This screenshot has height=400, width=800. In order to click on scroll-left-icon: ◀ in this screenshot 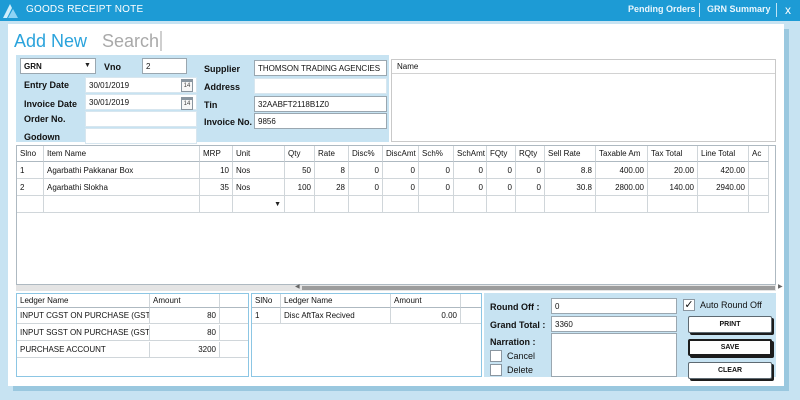, I will do `click(297, 287)`.